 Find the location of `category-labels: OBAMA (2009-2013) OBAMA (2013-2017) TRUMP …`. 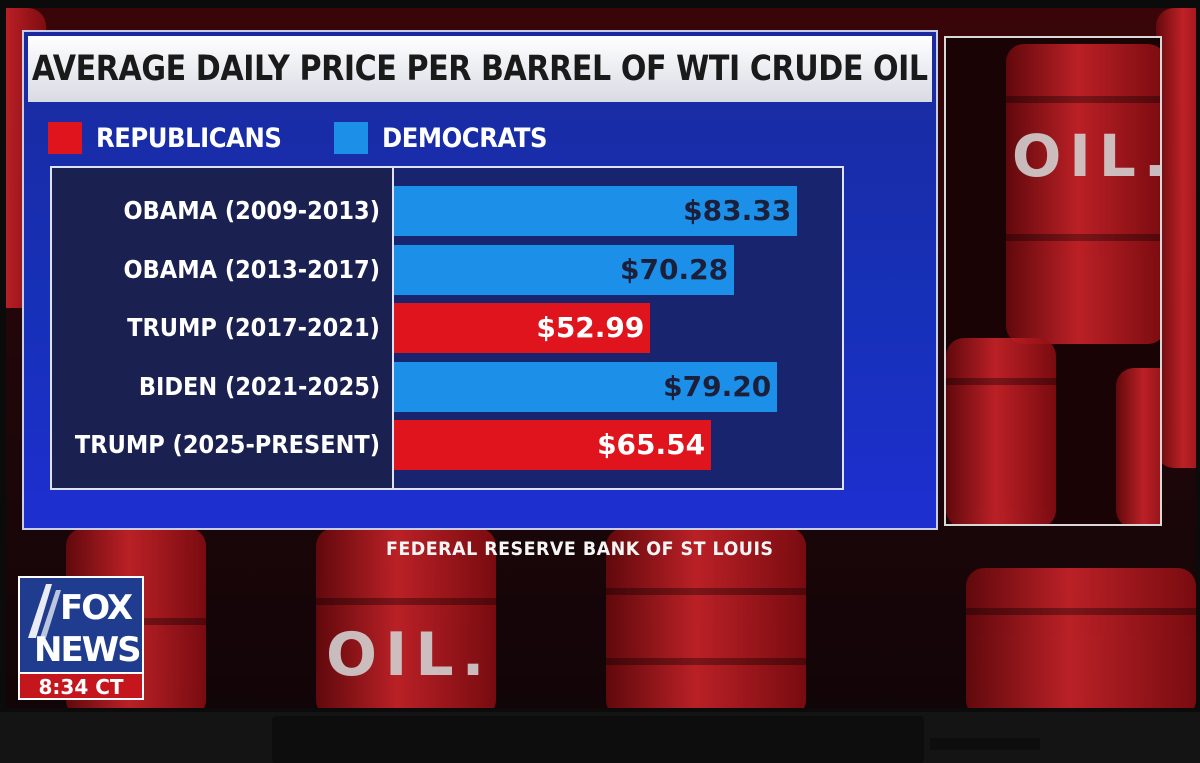

category-labels: OBAMA (2009-2013) OBAMA (2013-2017) TRUMP … is located at coordinates (223, 328).